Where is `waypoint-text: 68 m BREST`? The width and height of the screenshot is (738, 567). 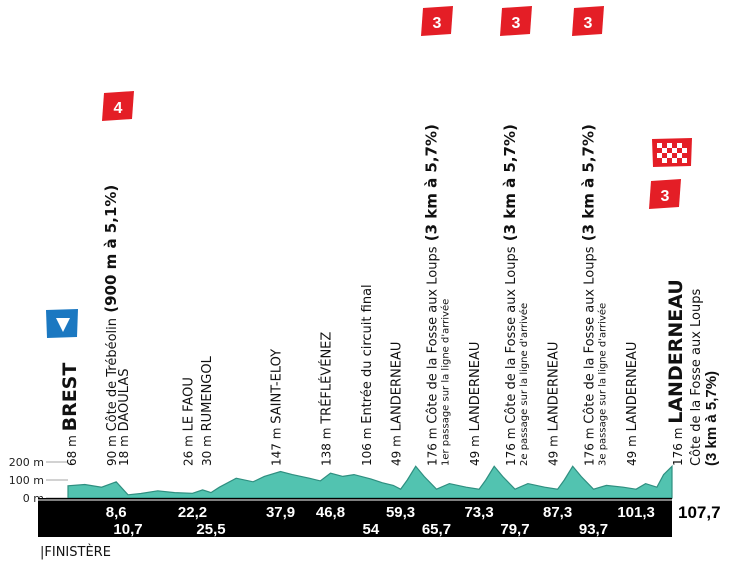
waypoint-text: 68 m BREST is located at coordinates (70, 414).